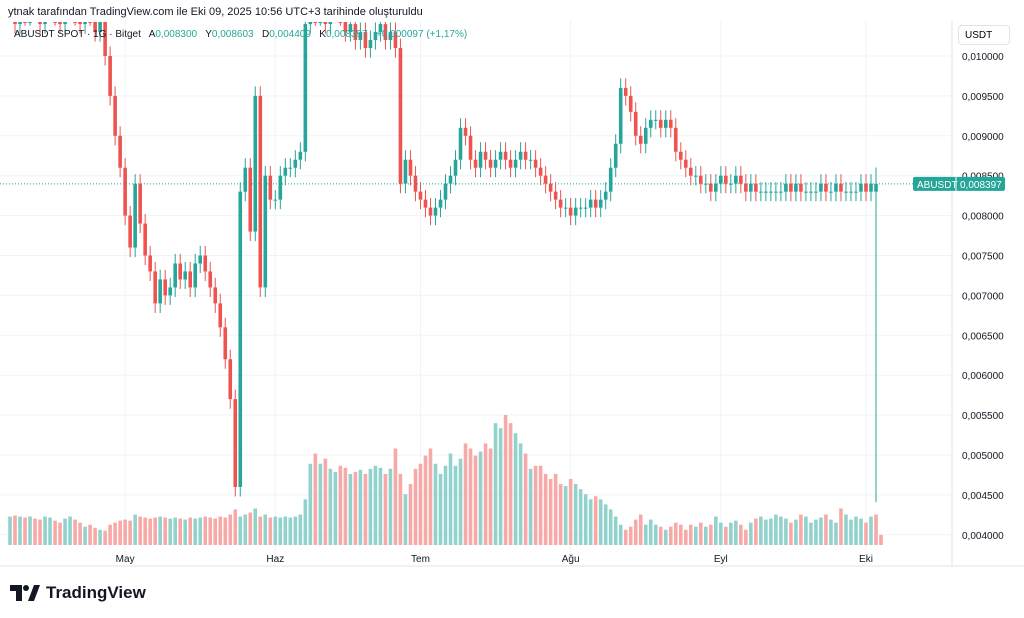 The height and width of the screenshot is (618, 1024). I want to click on time-tick-label: Haz, so click(275, 559).